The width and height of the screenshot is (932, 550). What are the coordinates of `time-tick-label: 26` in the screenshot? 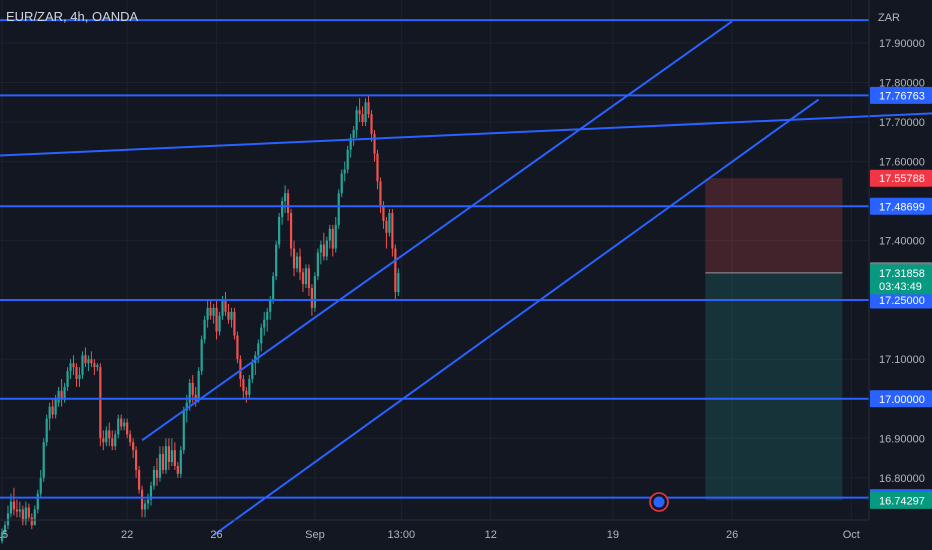 It's located at (732, 535).